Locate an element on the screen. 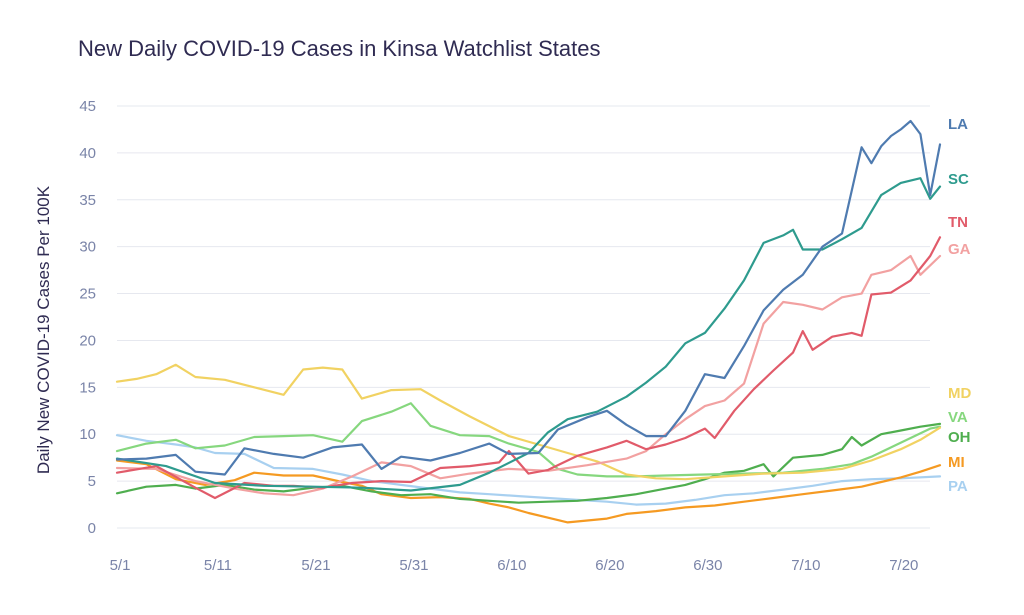 This screenshot has height=615, width=1024. x-tick-label: 5/21 is located at coordinates (315, 565).